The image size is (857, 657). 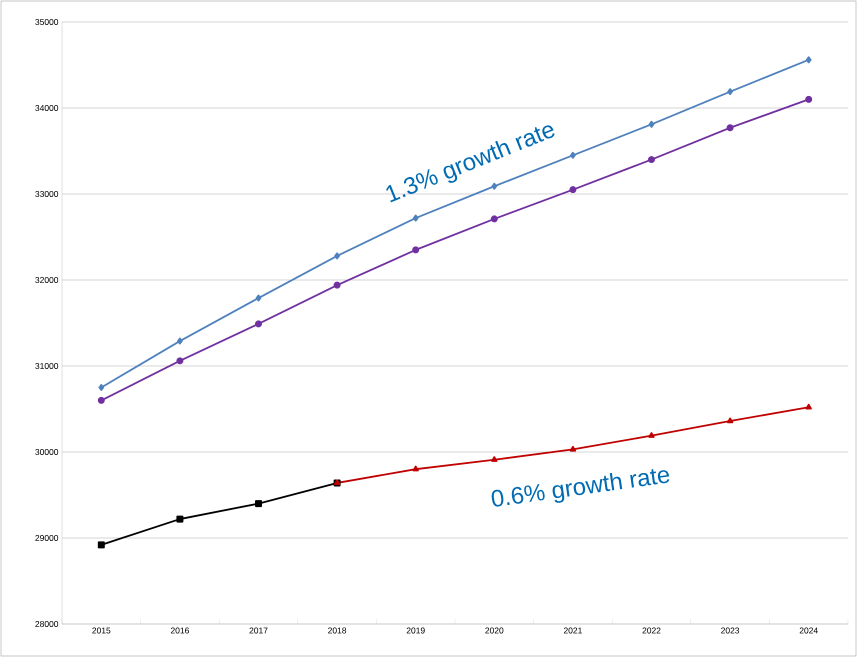 I want to click on x-tick-label: 2015, so click(x=101, y=631).